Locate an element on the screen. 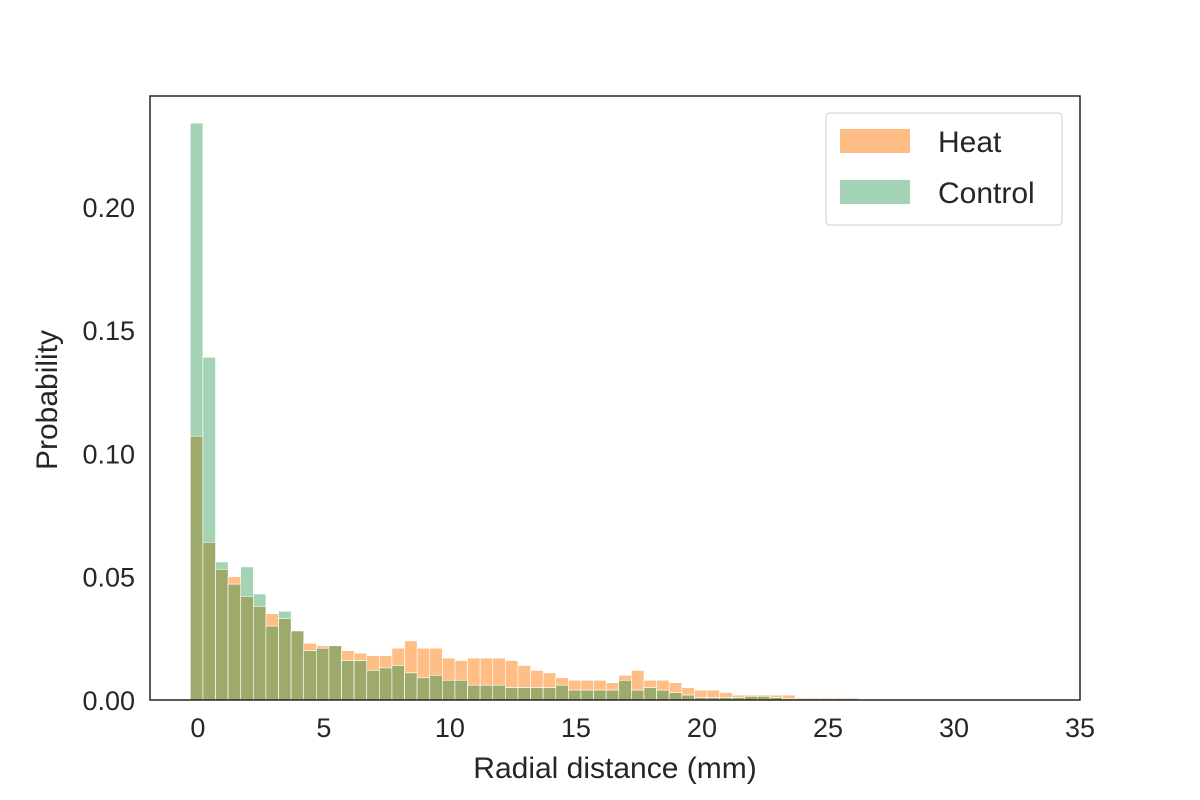  x-axis-ticks: 0 5 10 15 20 25 30 35 is located at coordinates (642, 728).